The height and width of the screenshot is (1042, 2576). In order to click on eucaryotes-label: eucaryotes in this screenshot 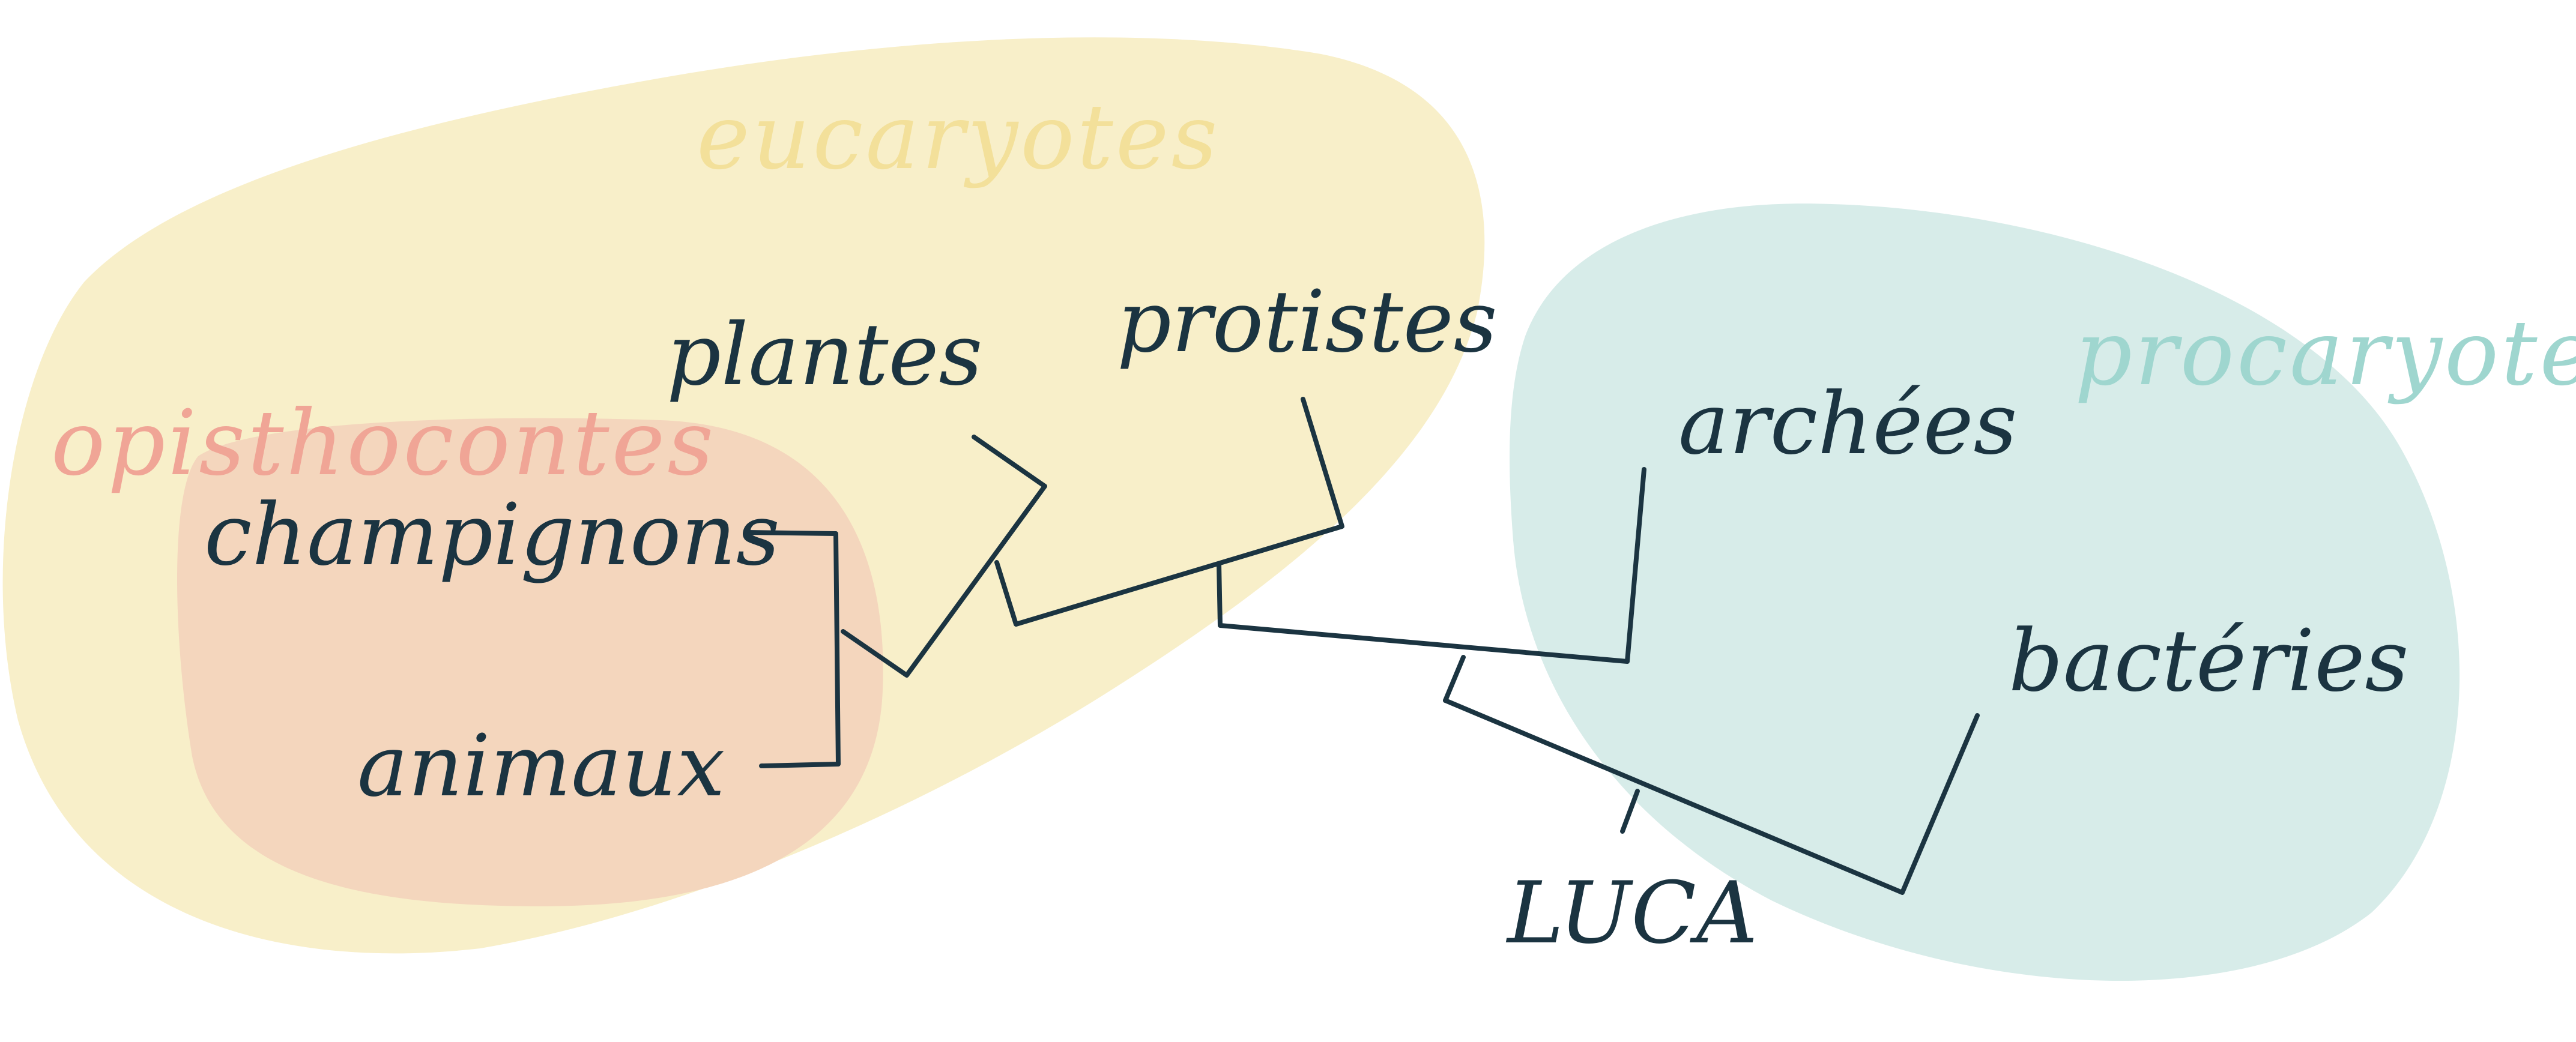, I will do `click(958, 137)`.